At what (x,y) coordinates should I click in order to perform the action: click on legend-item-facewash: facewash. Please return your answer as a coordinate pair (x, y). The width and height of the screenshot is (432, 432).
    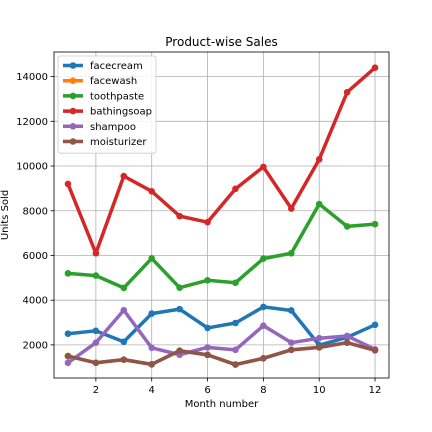
    Looking at the image, I should click on (100, 81).